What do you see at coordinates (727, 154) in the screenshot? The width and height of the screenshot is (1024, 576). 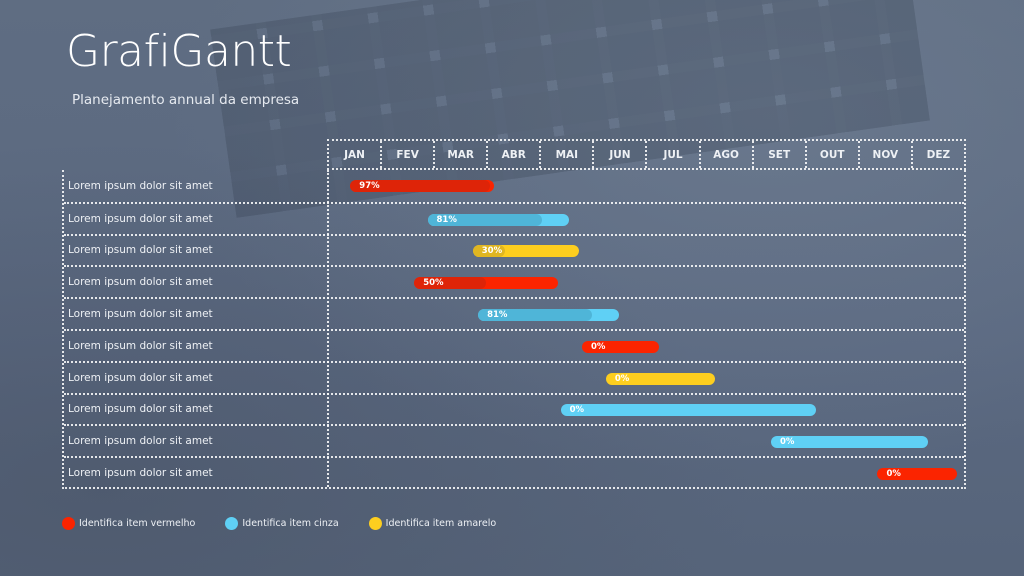 I see `month-header-ago: AGO` at bounding box center [727, 154].